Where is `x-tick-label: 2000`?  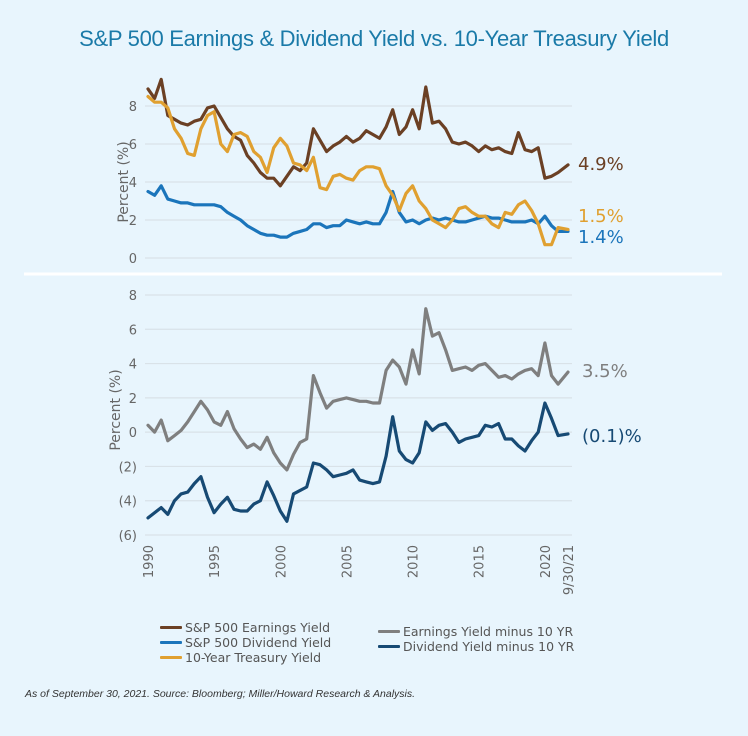
x-tick-label: 2000 is located at coordinates (281, 561).